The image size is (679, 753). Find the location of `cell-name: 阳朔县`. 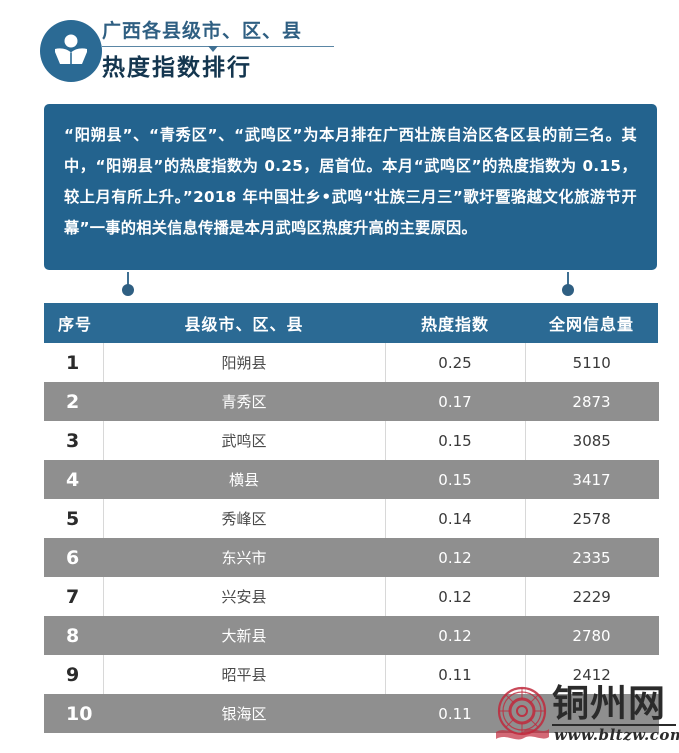

cell-name: 阳朔县 is located at coordinates (244, 362).